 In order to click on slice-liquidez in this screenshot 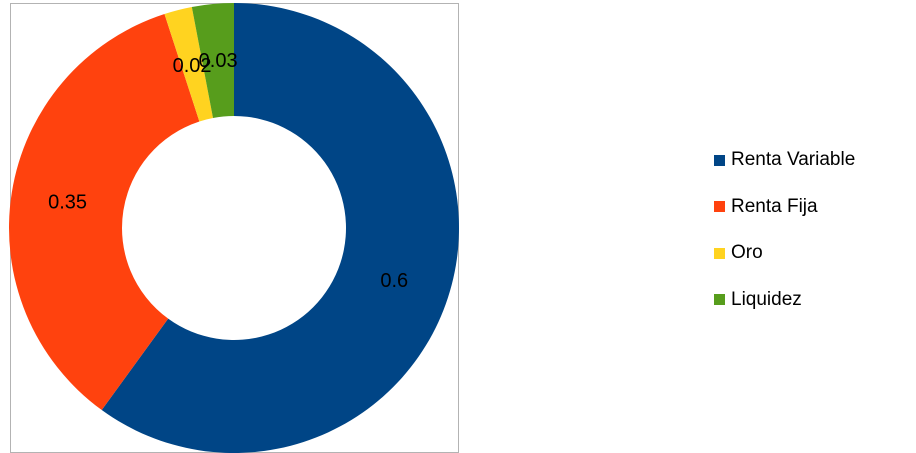, I will do `click(212, 60)`.